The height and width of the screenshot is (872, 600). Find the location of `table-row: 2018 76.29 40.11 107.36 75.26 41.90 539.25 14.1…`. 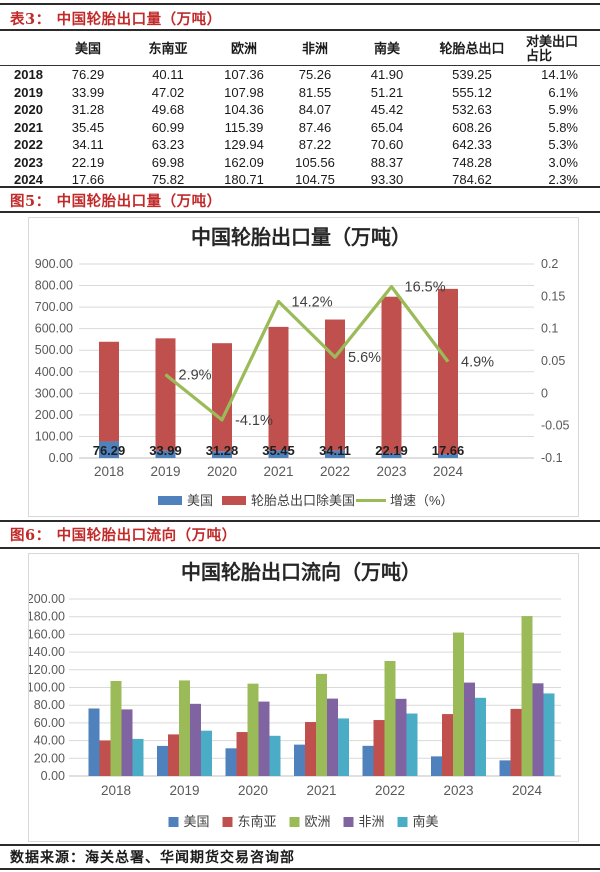

table-row: 2018 76.29 40.11 107.36 75.26 41.90 539.25 14.1… is located at coordinates (300, 75).